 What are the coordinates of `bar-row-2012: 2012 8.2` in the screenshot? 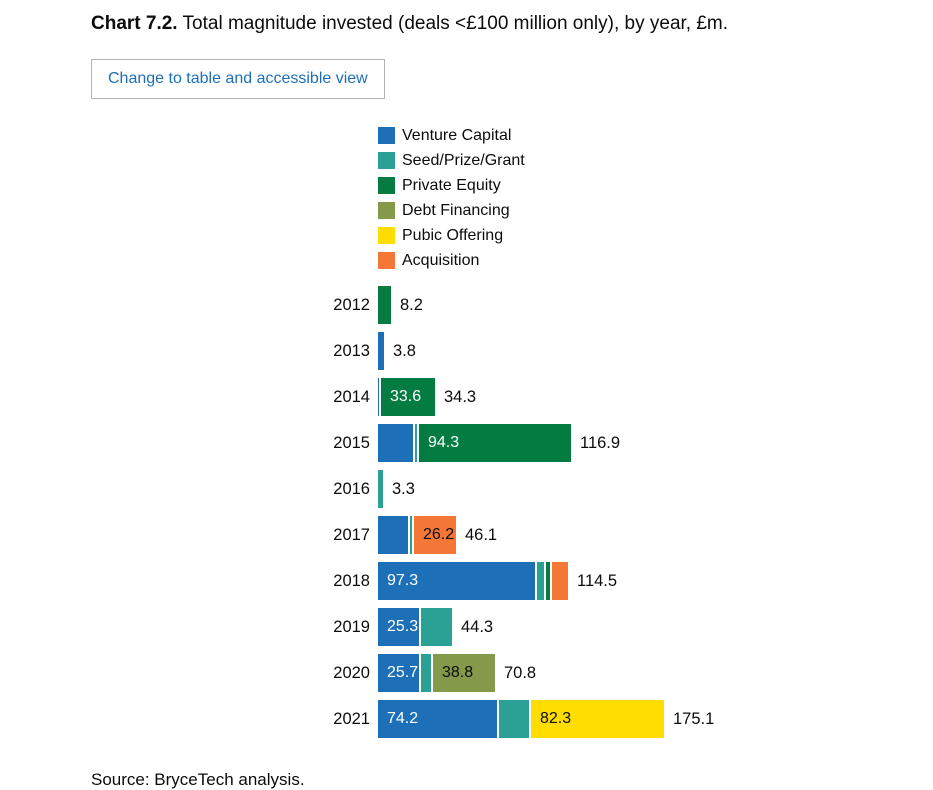 It's located at (512, 305).